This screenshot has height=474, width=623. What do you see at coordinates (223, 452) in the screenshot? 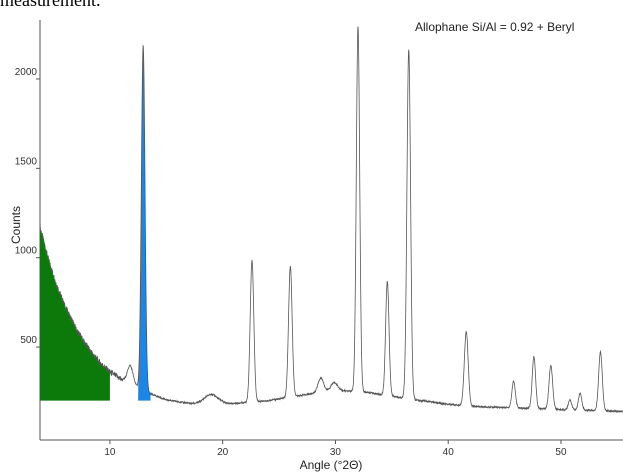
I see `x-tick-label: 20` at bounding box center [223, 452].